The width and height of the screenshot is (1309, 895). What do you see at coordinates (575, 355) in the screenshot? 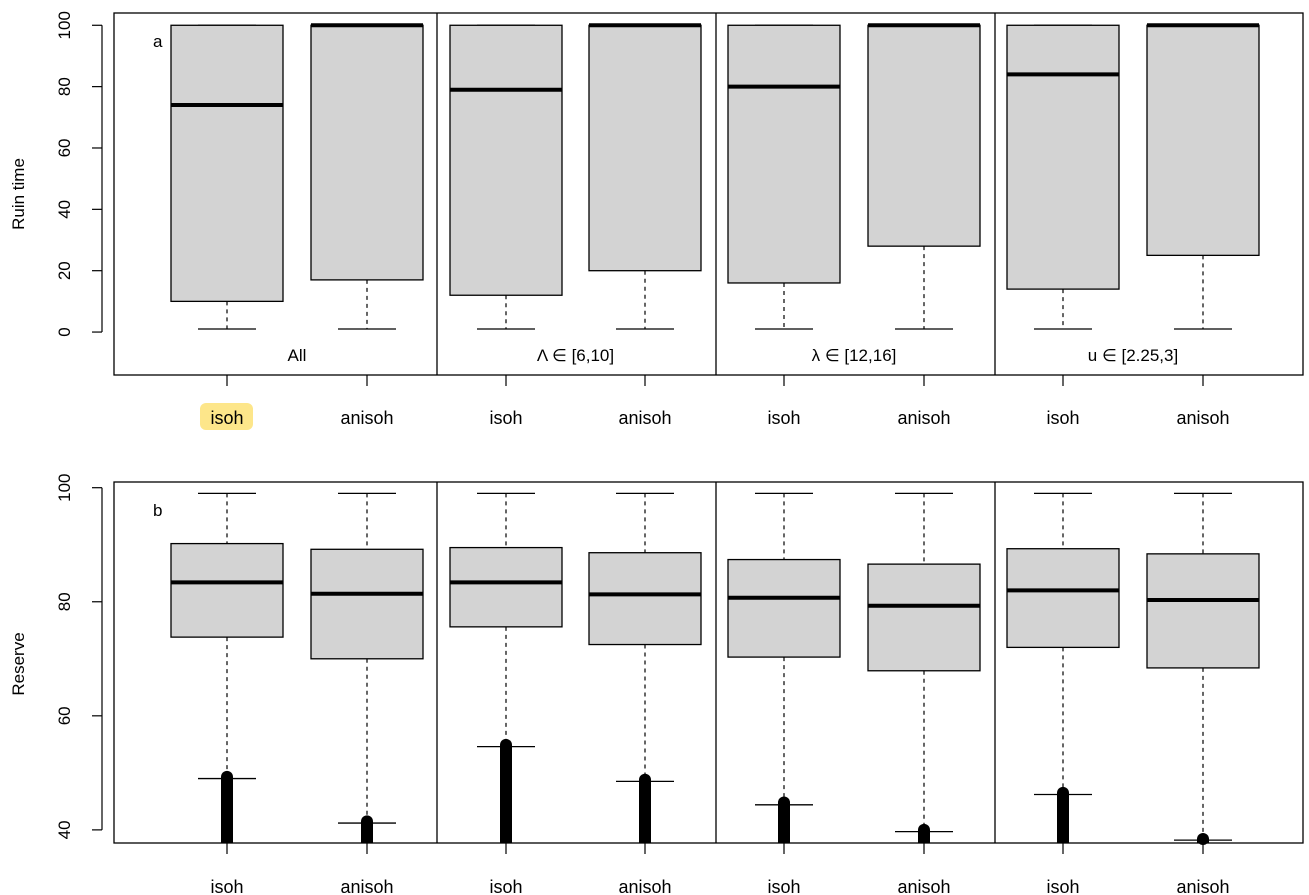
I see `group-label: Λ ∈ [6,10]` at bounding box center [575, 355].